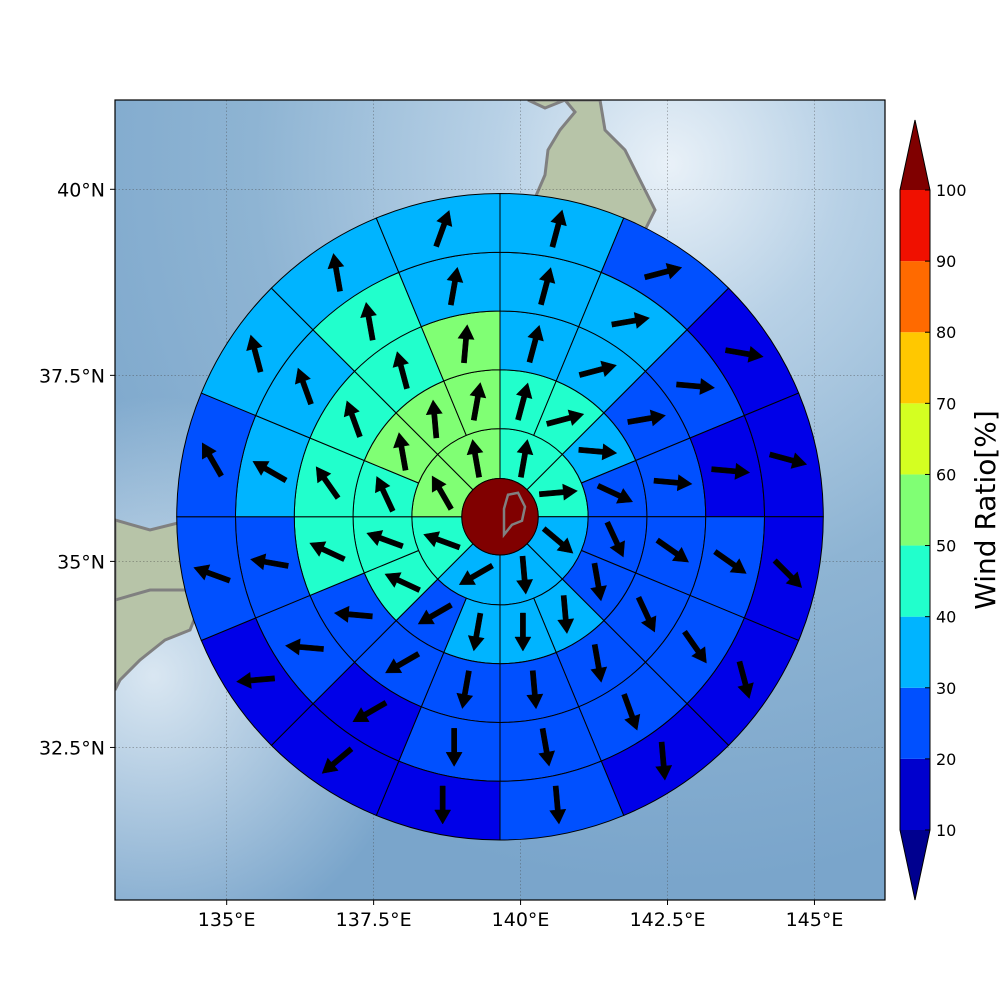  Describe the element at coordinates (442, 493) in the screenshot. I see `wind-arrow-r0-s6` at that location.